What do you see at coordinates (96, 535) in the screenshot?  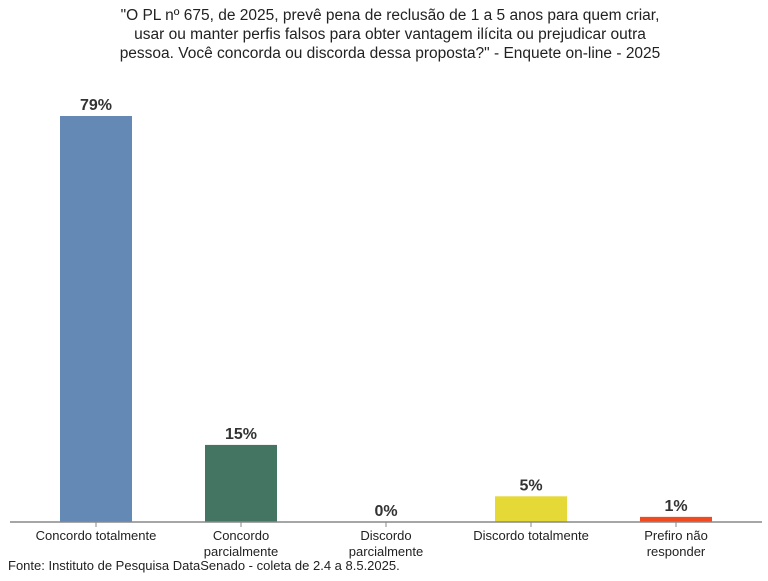 I see `x-tick-label: Concordo totalmente` at bounding box center [96, 535].